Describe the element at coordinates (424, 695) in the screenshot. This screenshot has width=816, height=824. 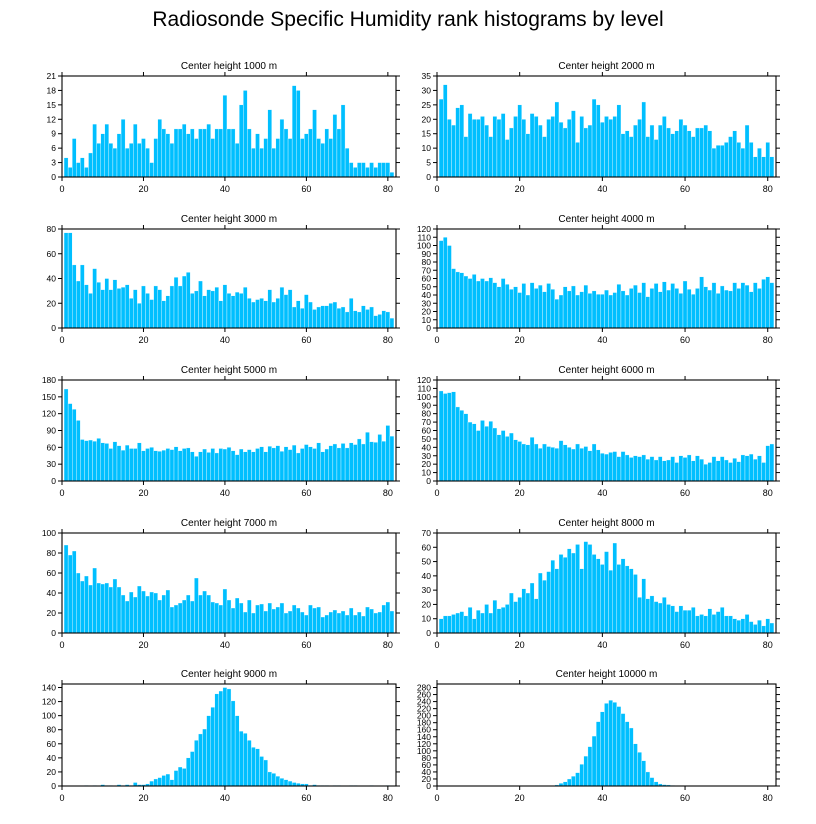
I see `y-tick-label: 260` at that location.